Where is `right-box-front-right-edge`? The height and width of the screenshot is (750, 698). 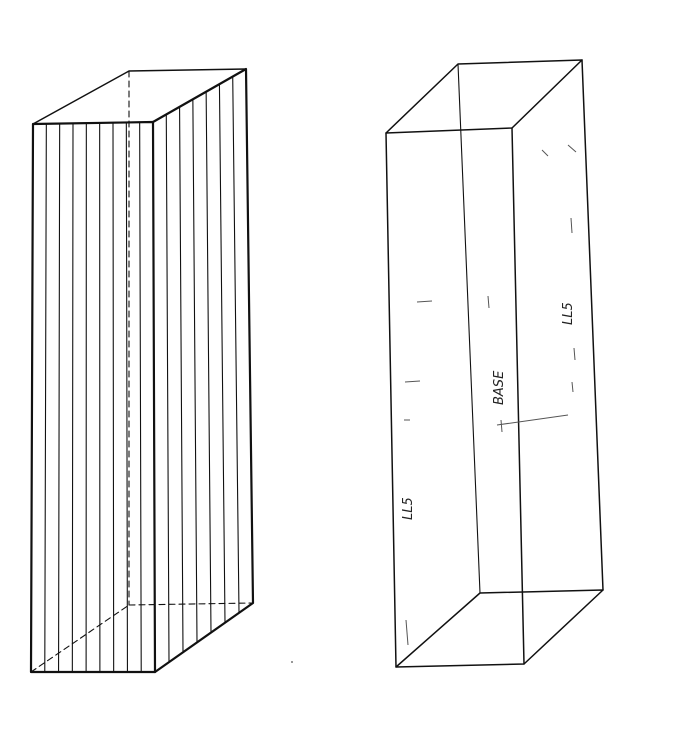 right-box-front-right-edge is located at coordinates (518, 396).